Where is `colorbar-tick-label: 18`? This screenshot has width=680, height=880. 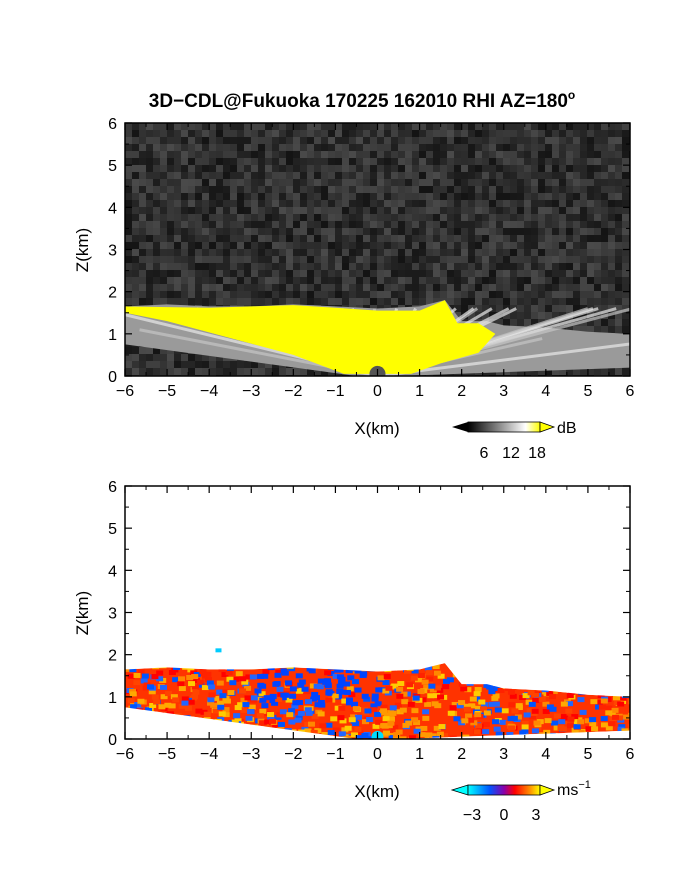
colorbar-tick-label: 18 is located at coordinates (537, 453).